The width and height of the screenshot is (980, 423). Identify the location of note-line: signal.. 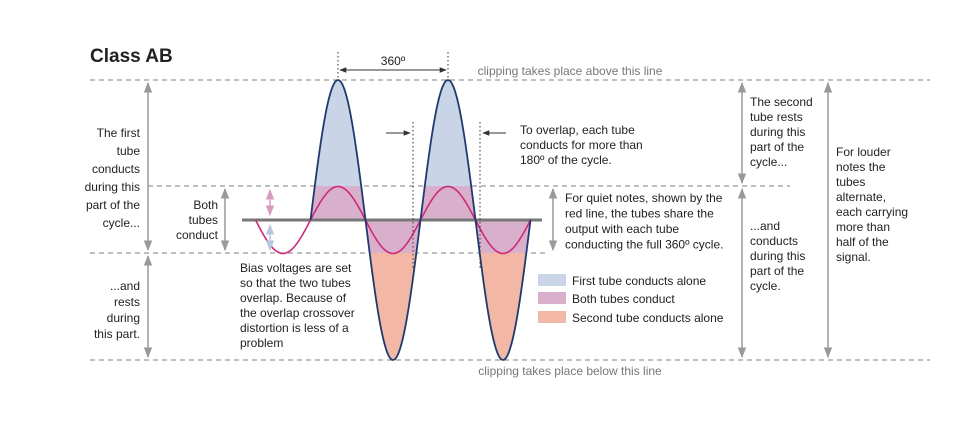
(853, 257).